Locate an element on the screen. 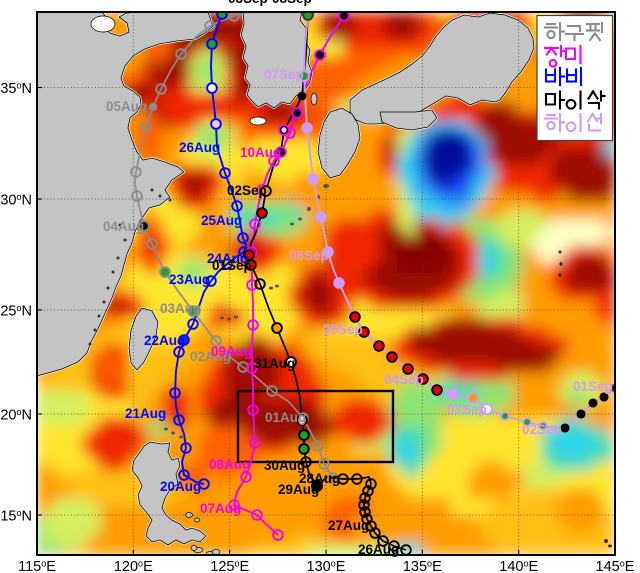 Image resolution: width=640 pixels, height=573 pixels. svg-text: 35oN is located at coordinates (16, 89).